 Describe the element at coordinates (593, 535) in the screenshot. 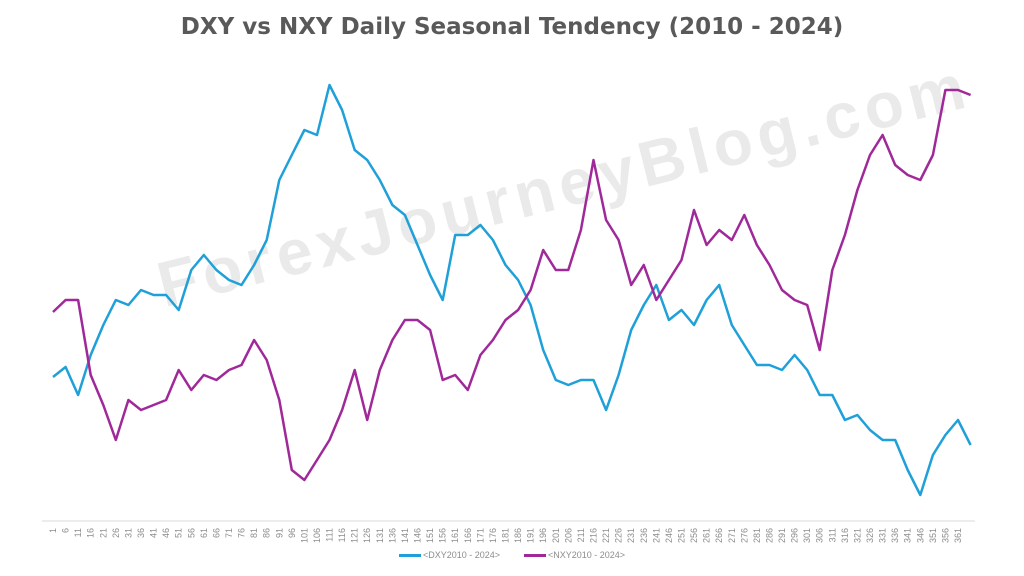

I see `x-tick-label: 216` at that location.